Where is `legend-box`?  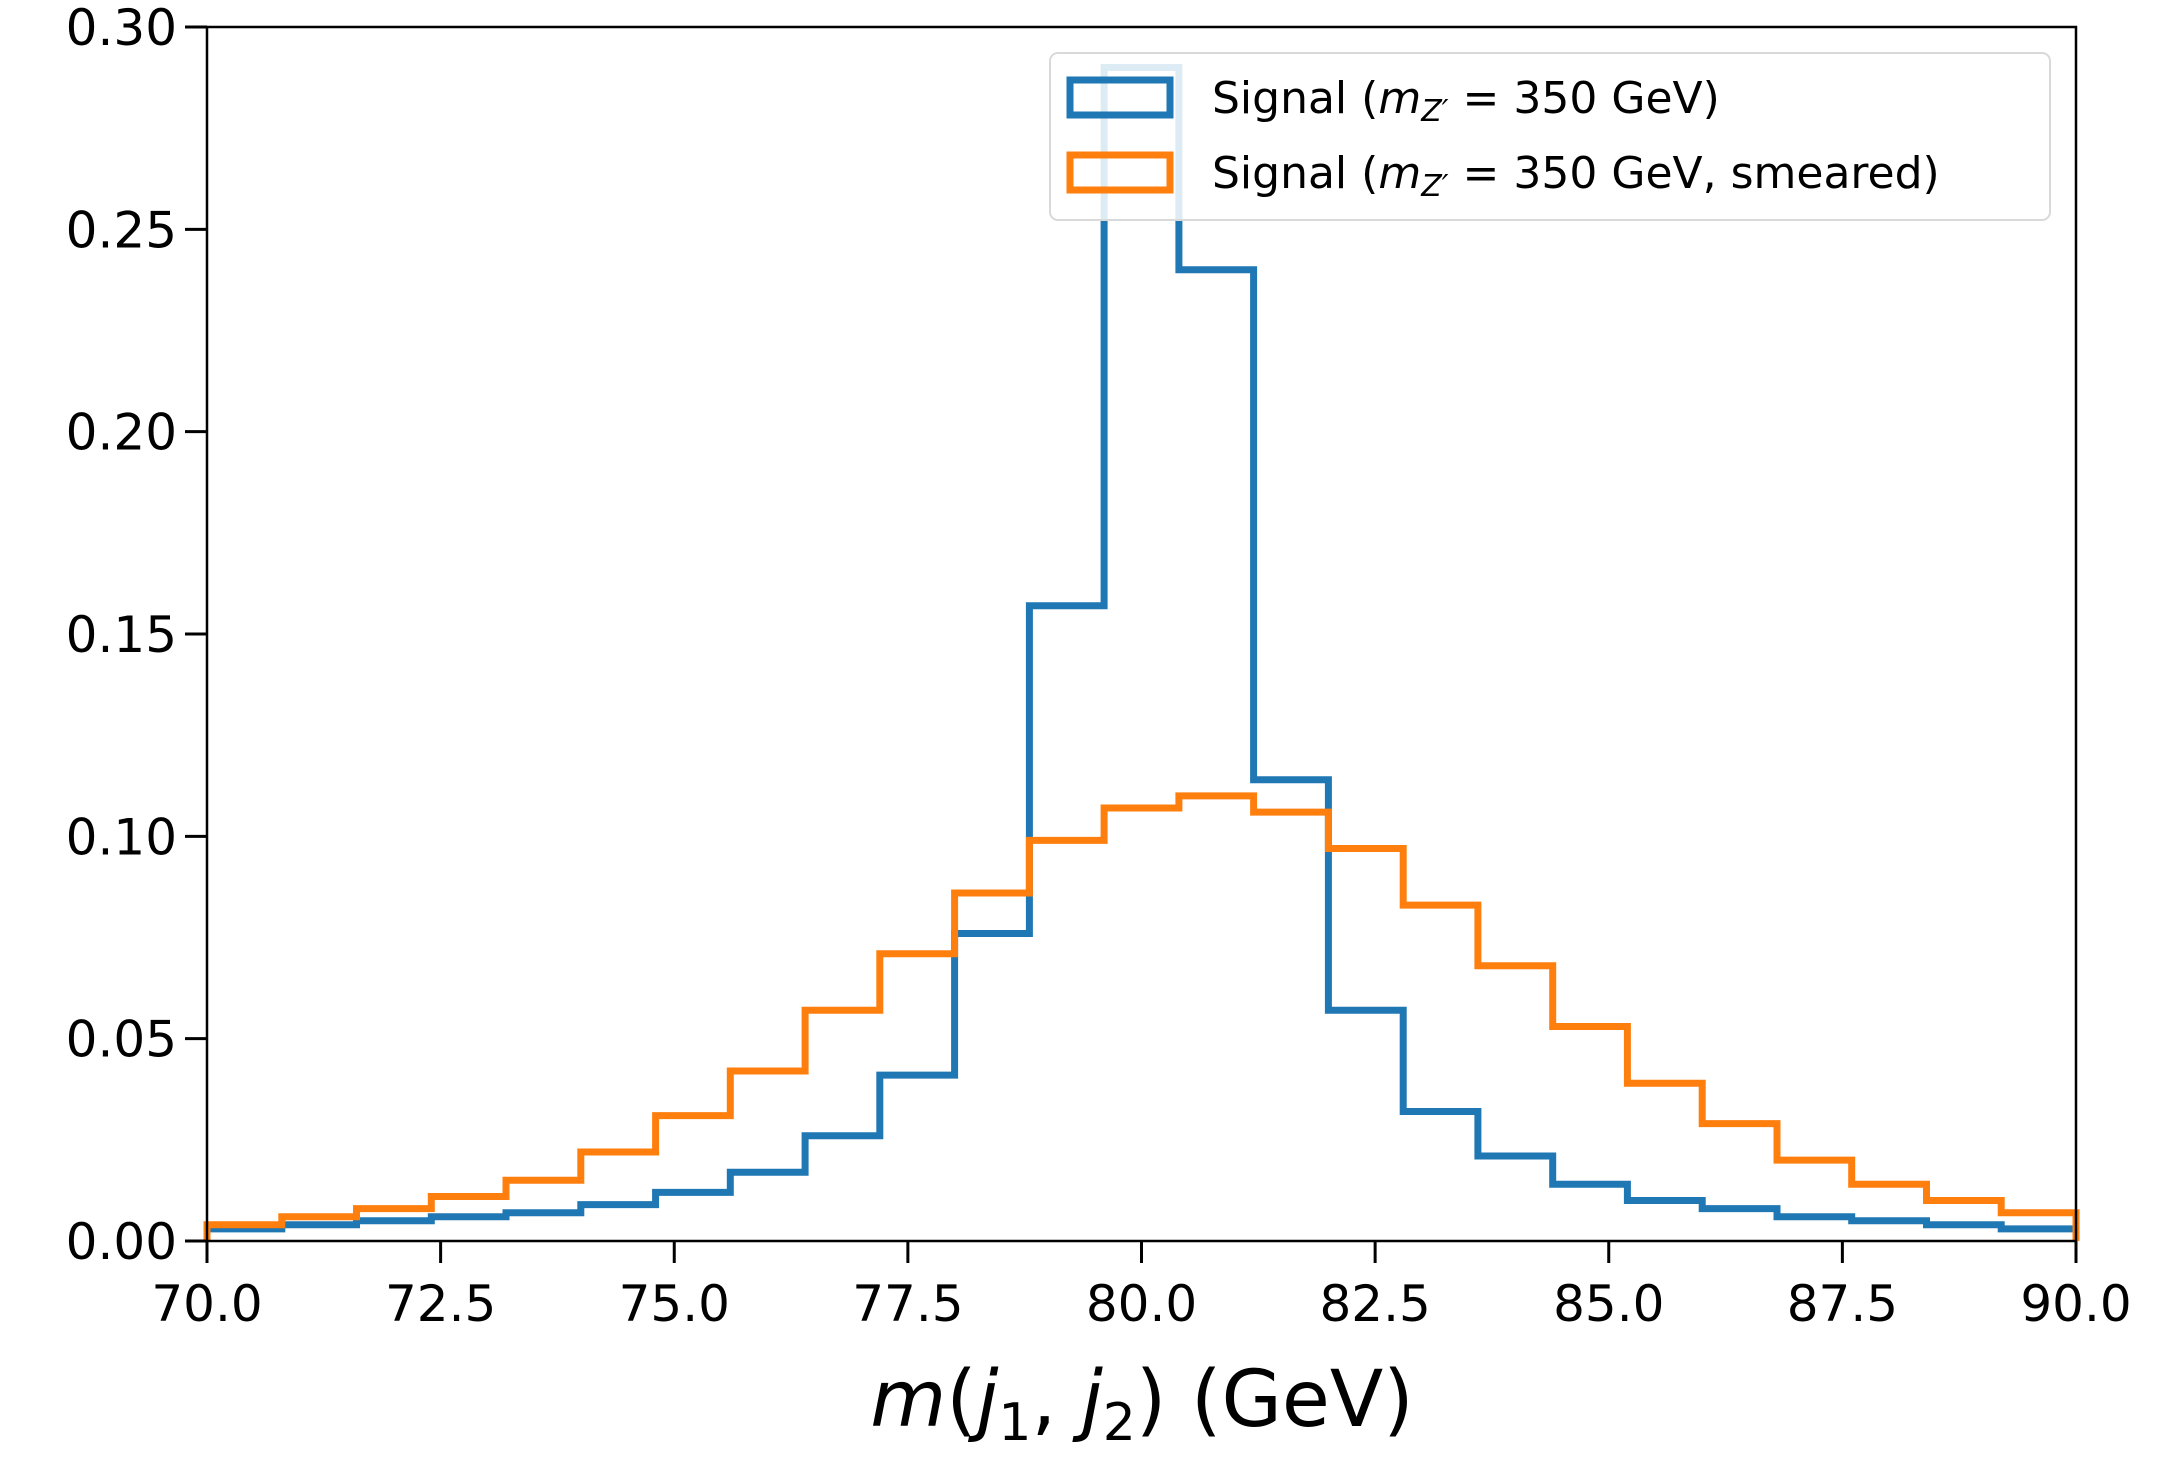
legend-box is located at coordinates (1550, 136).